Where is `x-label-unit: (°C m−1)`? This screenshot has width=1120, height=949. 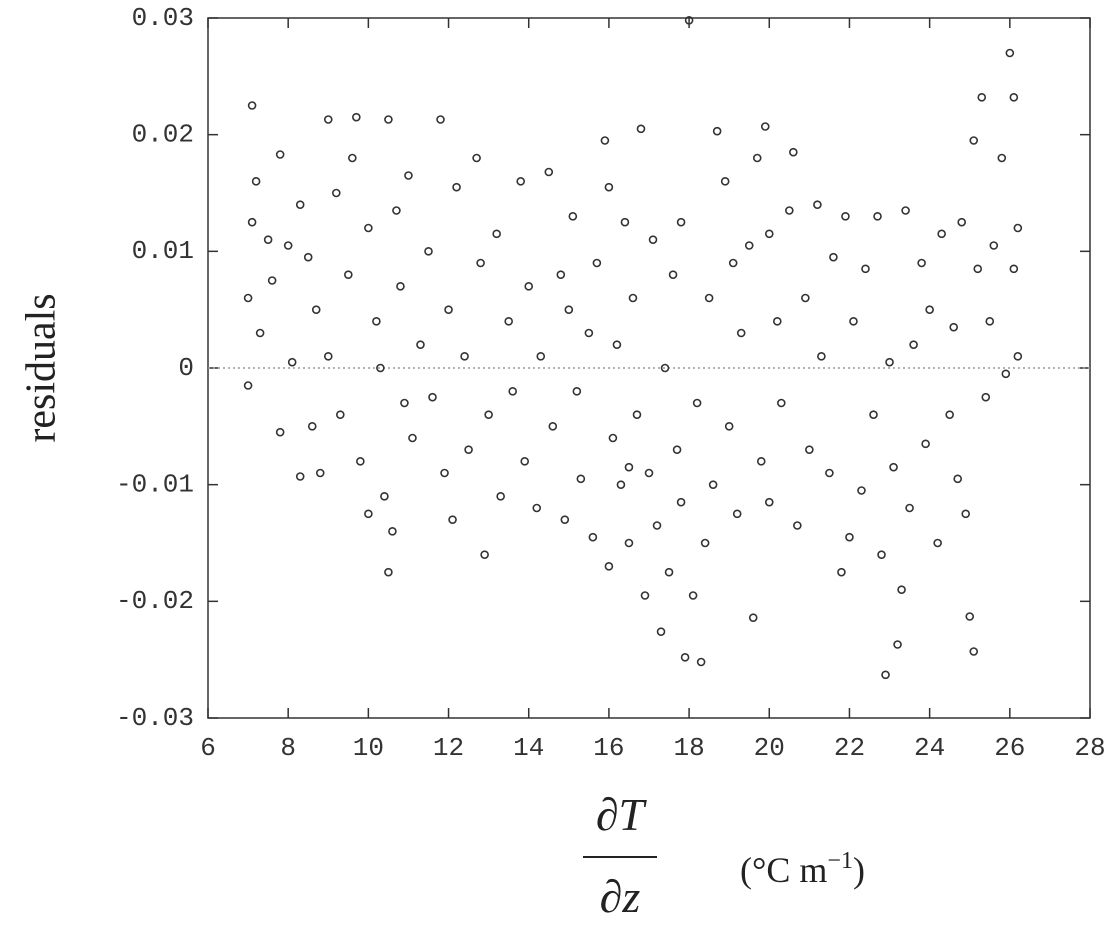
x-label-unit: (°C m−1) is located at coordinates (802, 869).